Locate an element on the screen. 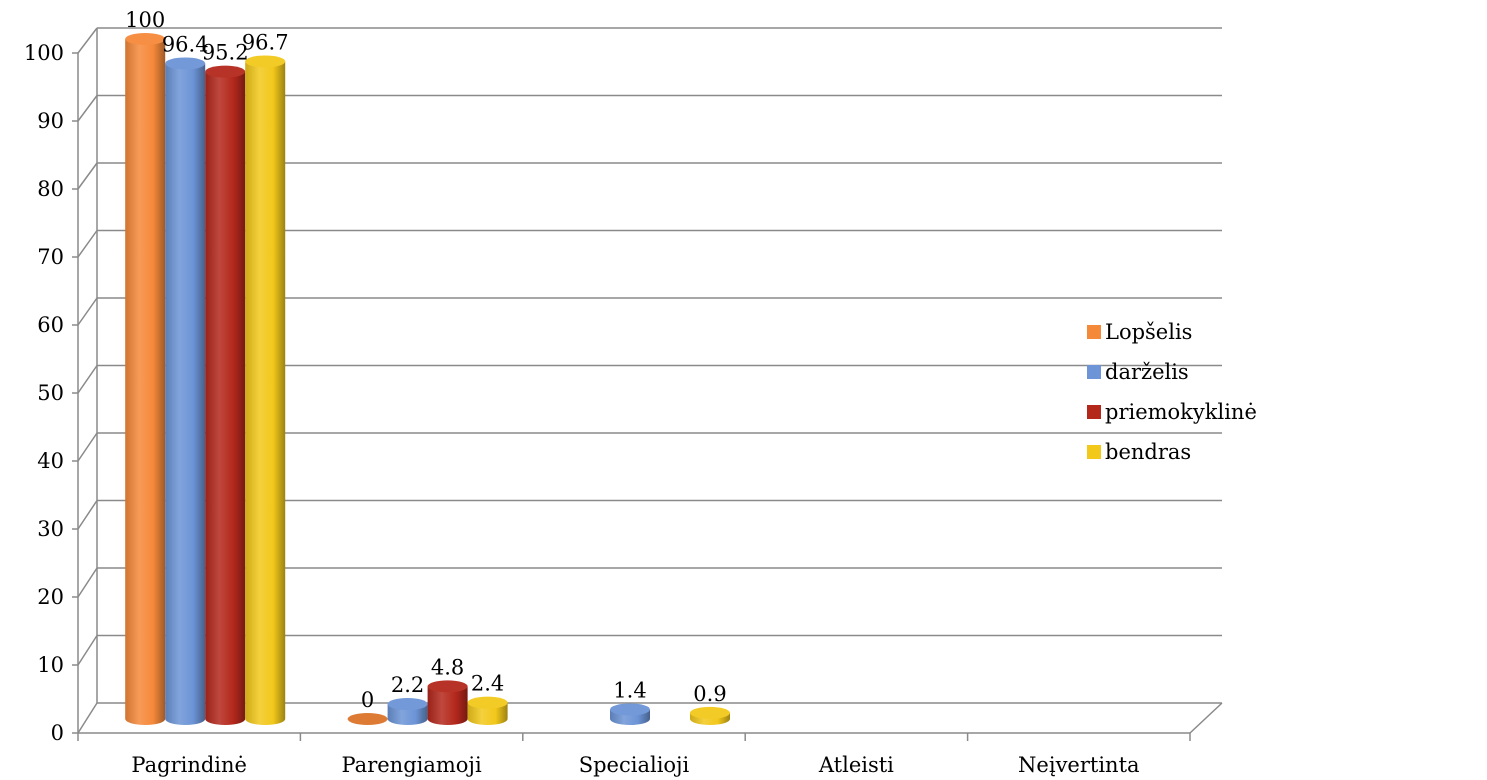  legend: Lopšelis darželis priemokyklinė bendras is located at coordinates (1172, 392).